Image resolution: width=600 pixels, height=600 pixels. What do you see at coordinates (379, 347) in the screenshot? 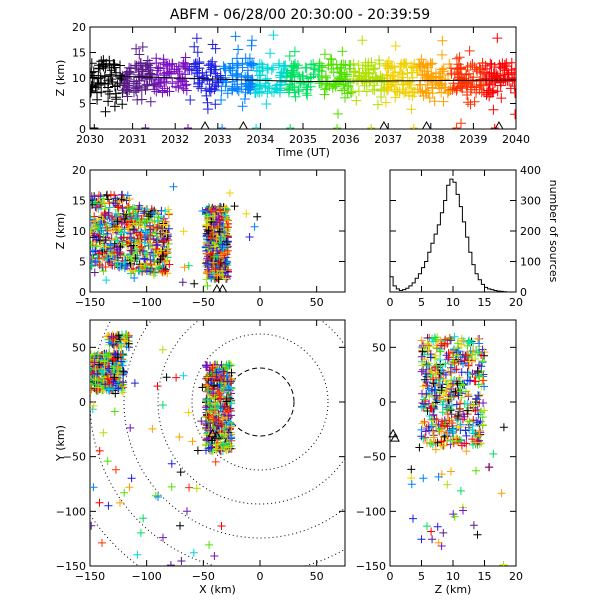
I see `y-tick-label: 50` at bounding box center [379, 347].